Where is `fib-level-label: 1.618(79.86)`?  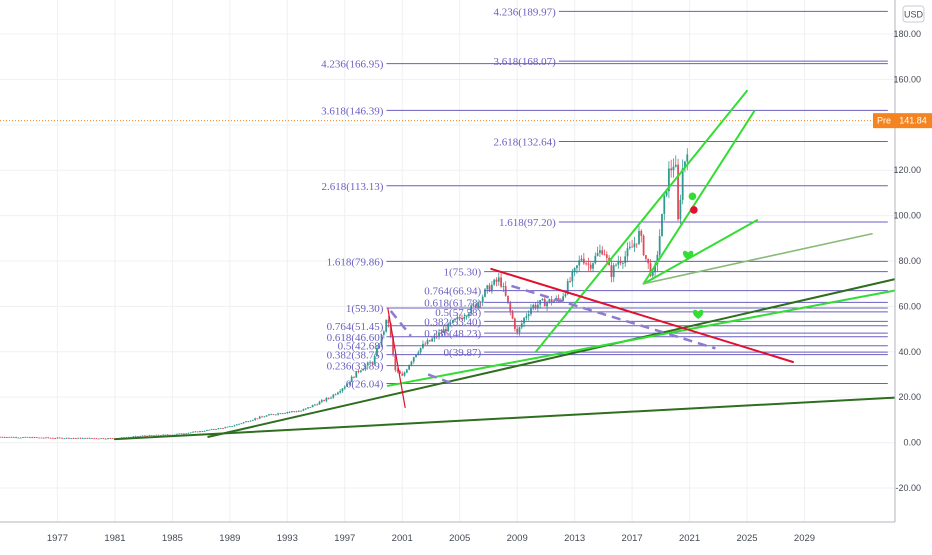
fib-level-label: 1.618(79.86) is located at coordinates (355, 262).